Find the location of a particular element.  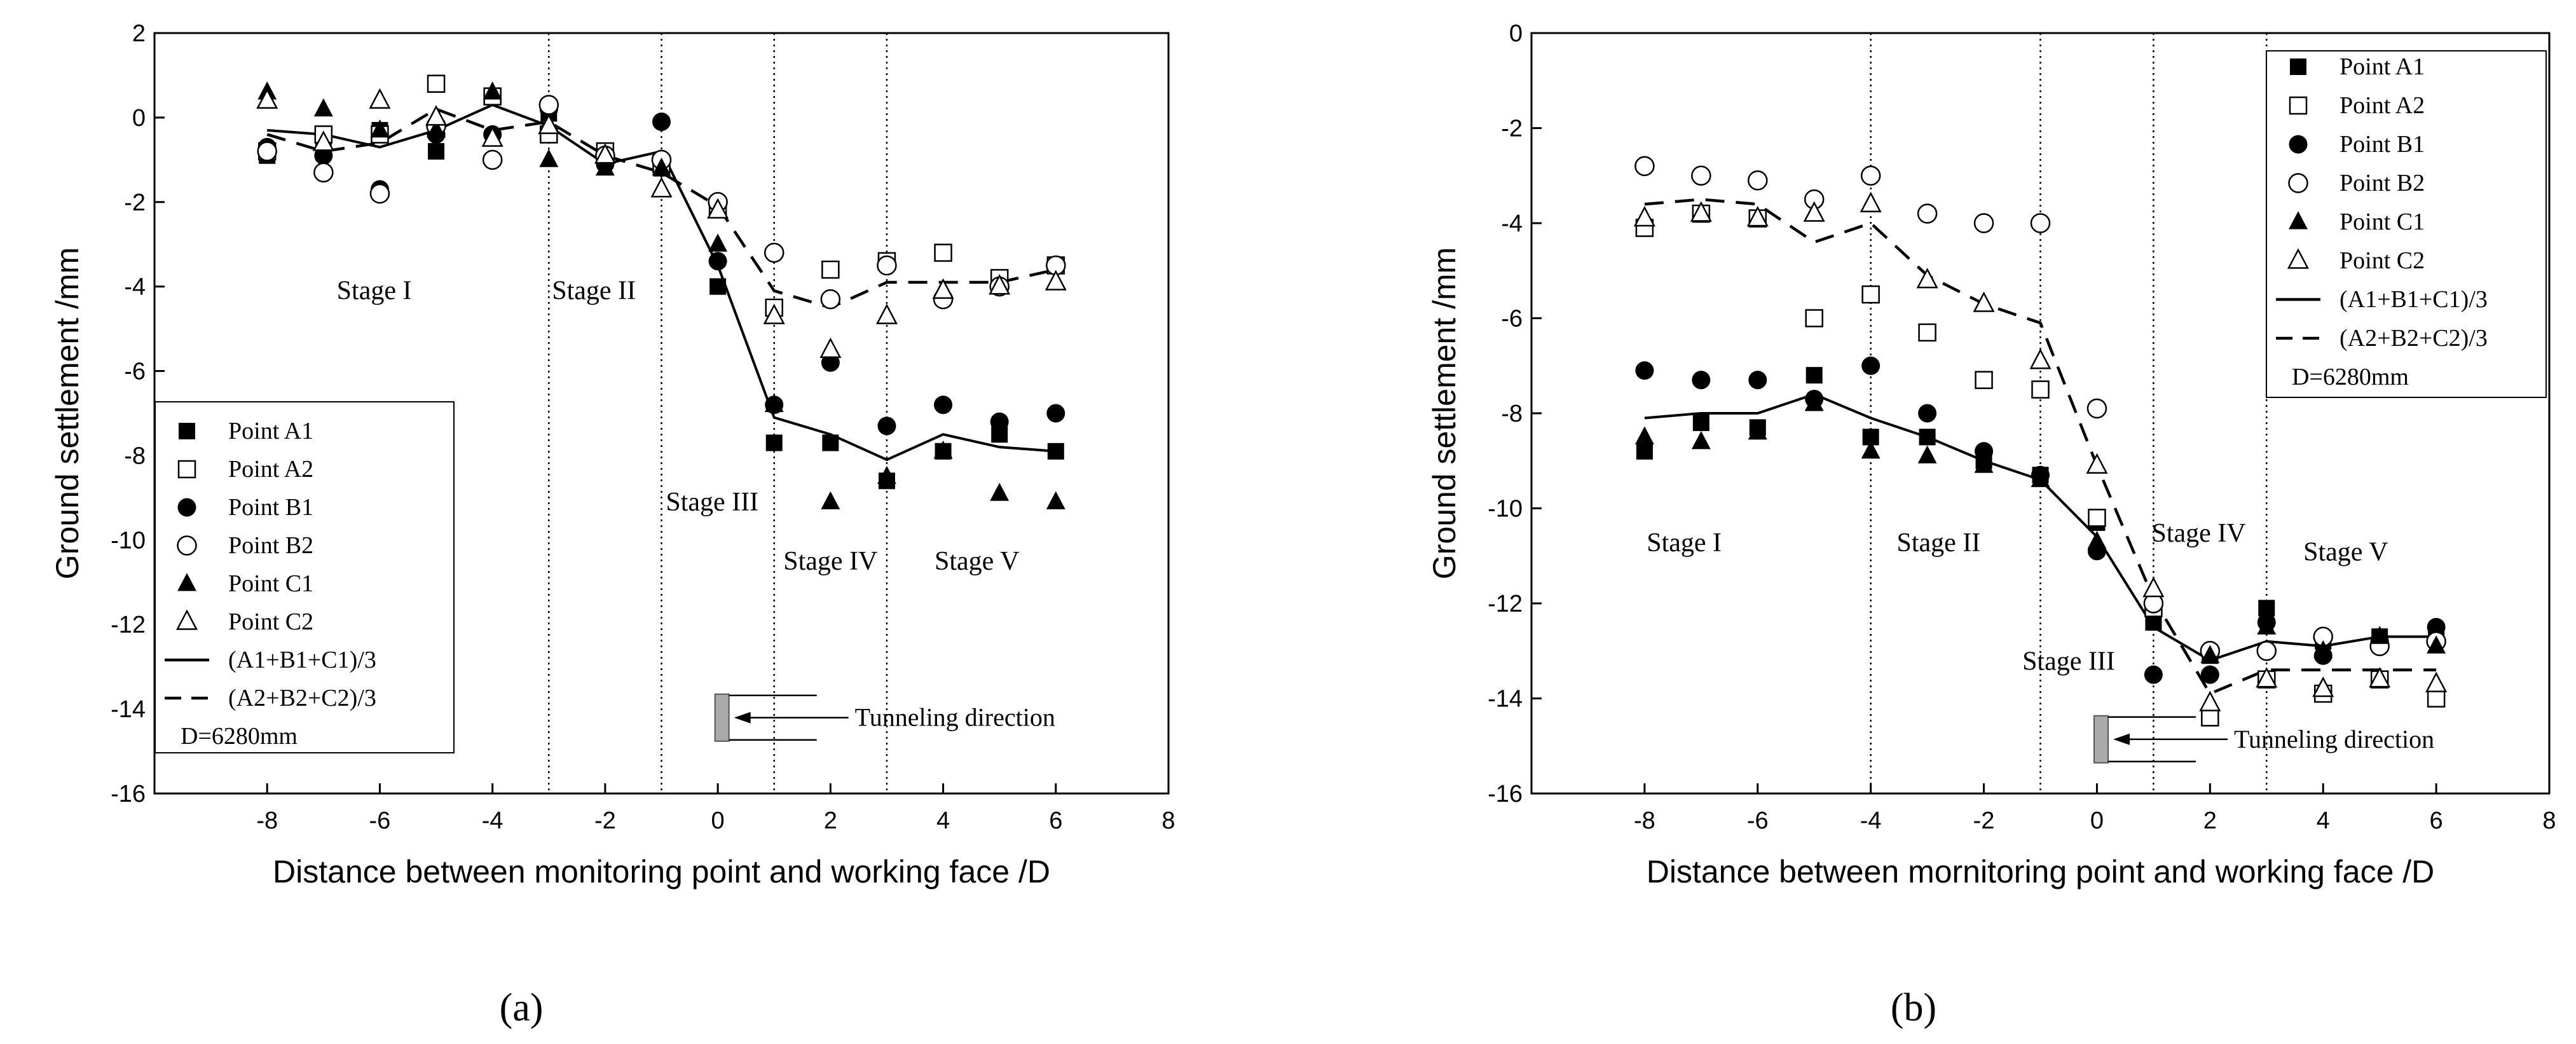

x-tick-label: 4 is located at coordinates (943, 820).